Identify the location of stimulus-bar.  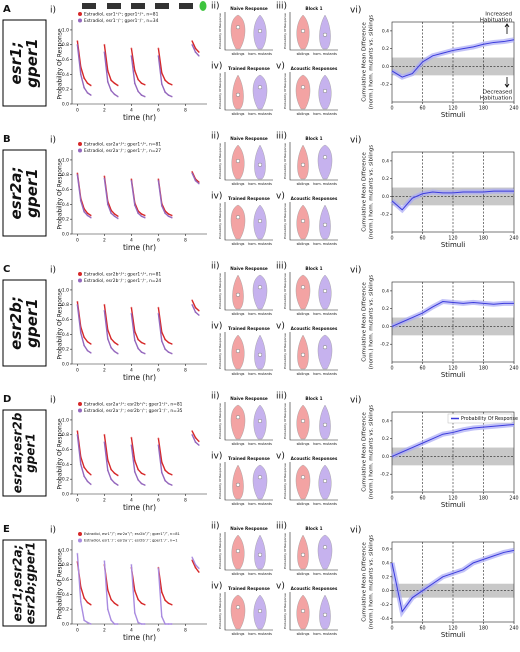
(114, 6).